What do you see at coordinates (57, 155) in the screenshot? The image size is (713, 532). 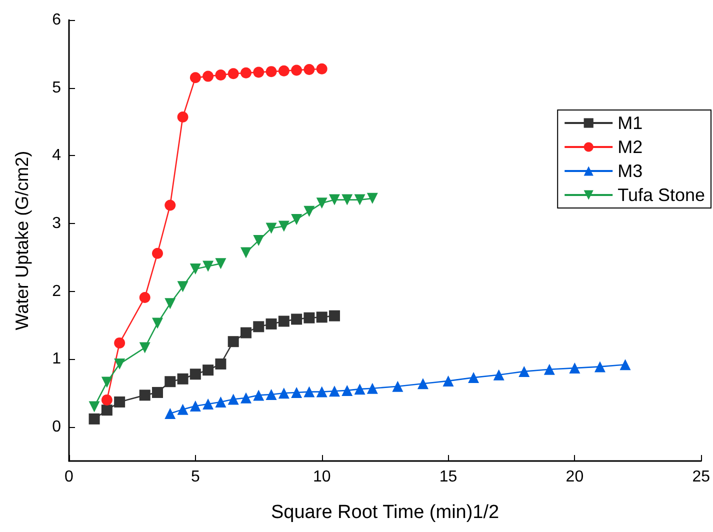 I see `y-tick-label: 4` at bounding box center [57, 155].